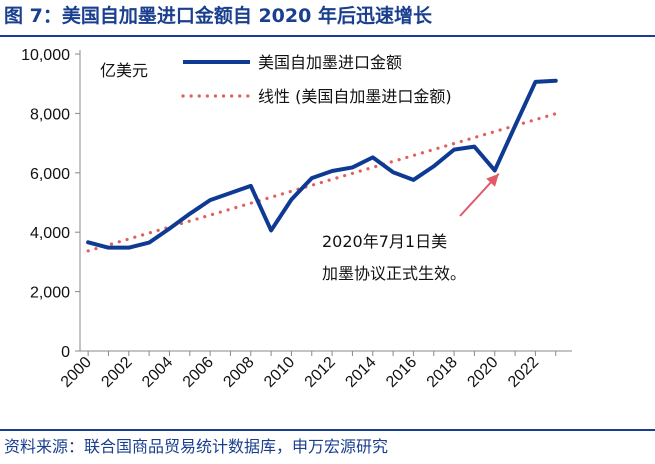  I want to click on annotation-line-1: 2020年7月1日美, so click(384, 241).